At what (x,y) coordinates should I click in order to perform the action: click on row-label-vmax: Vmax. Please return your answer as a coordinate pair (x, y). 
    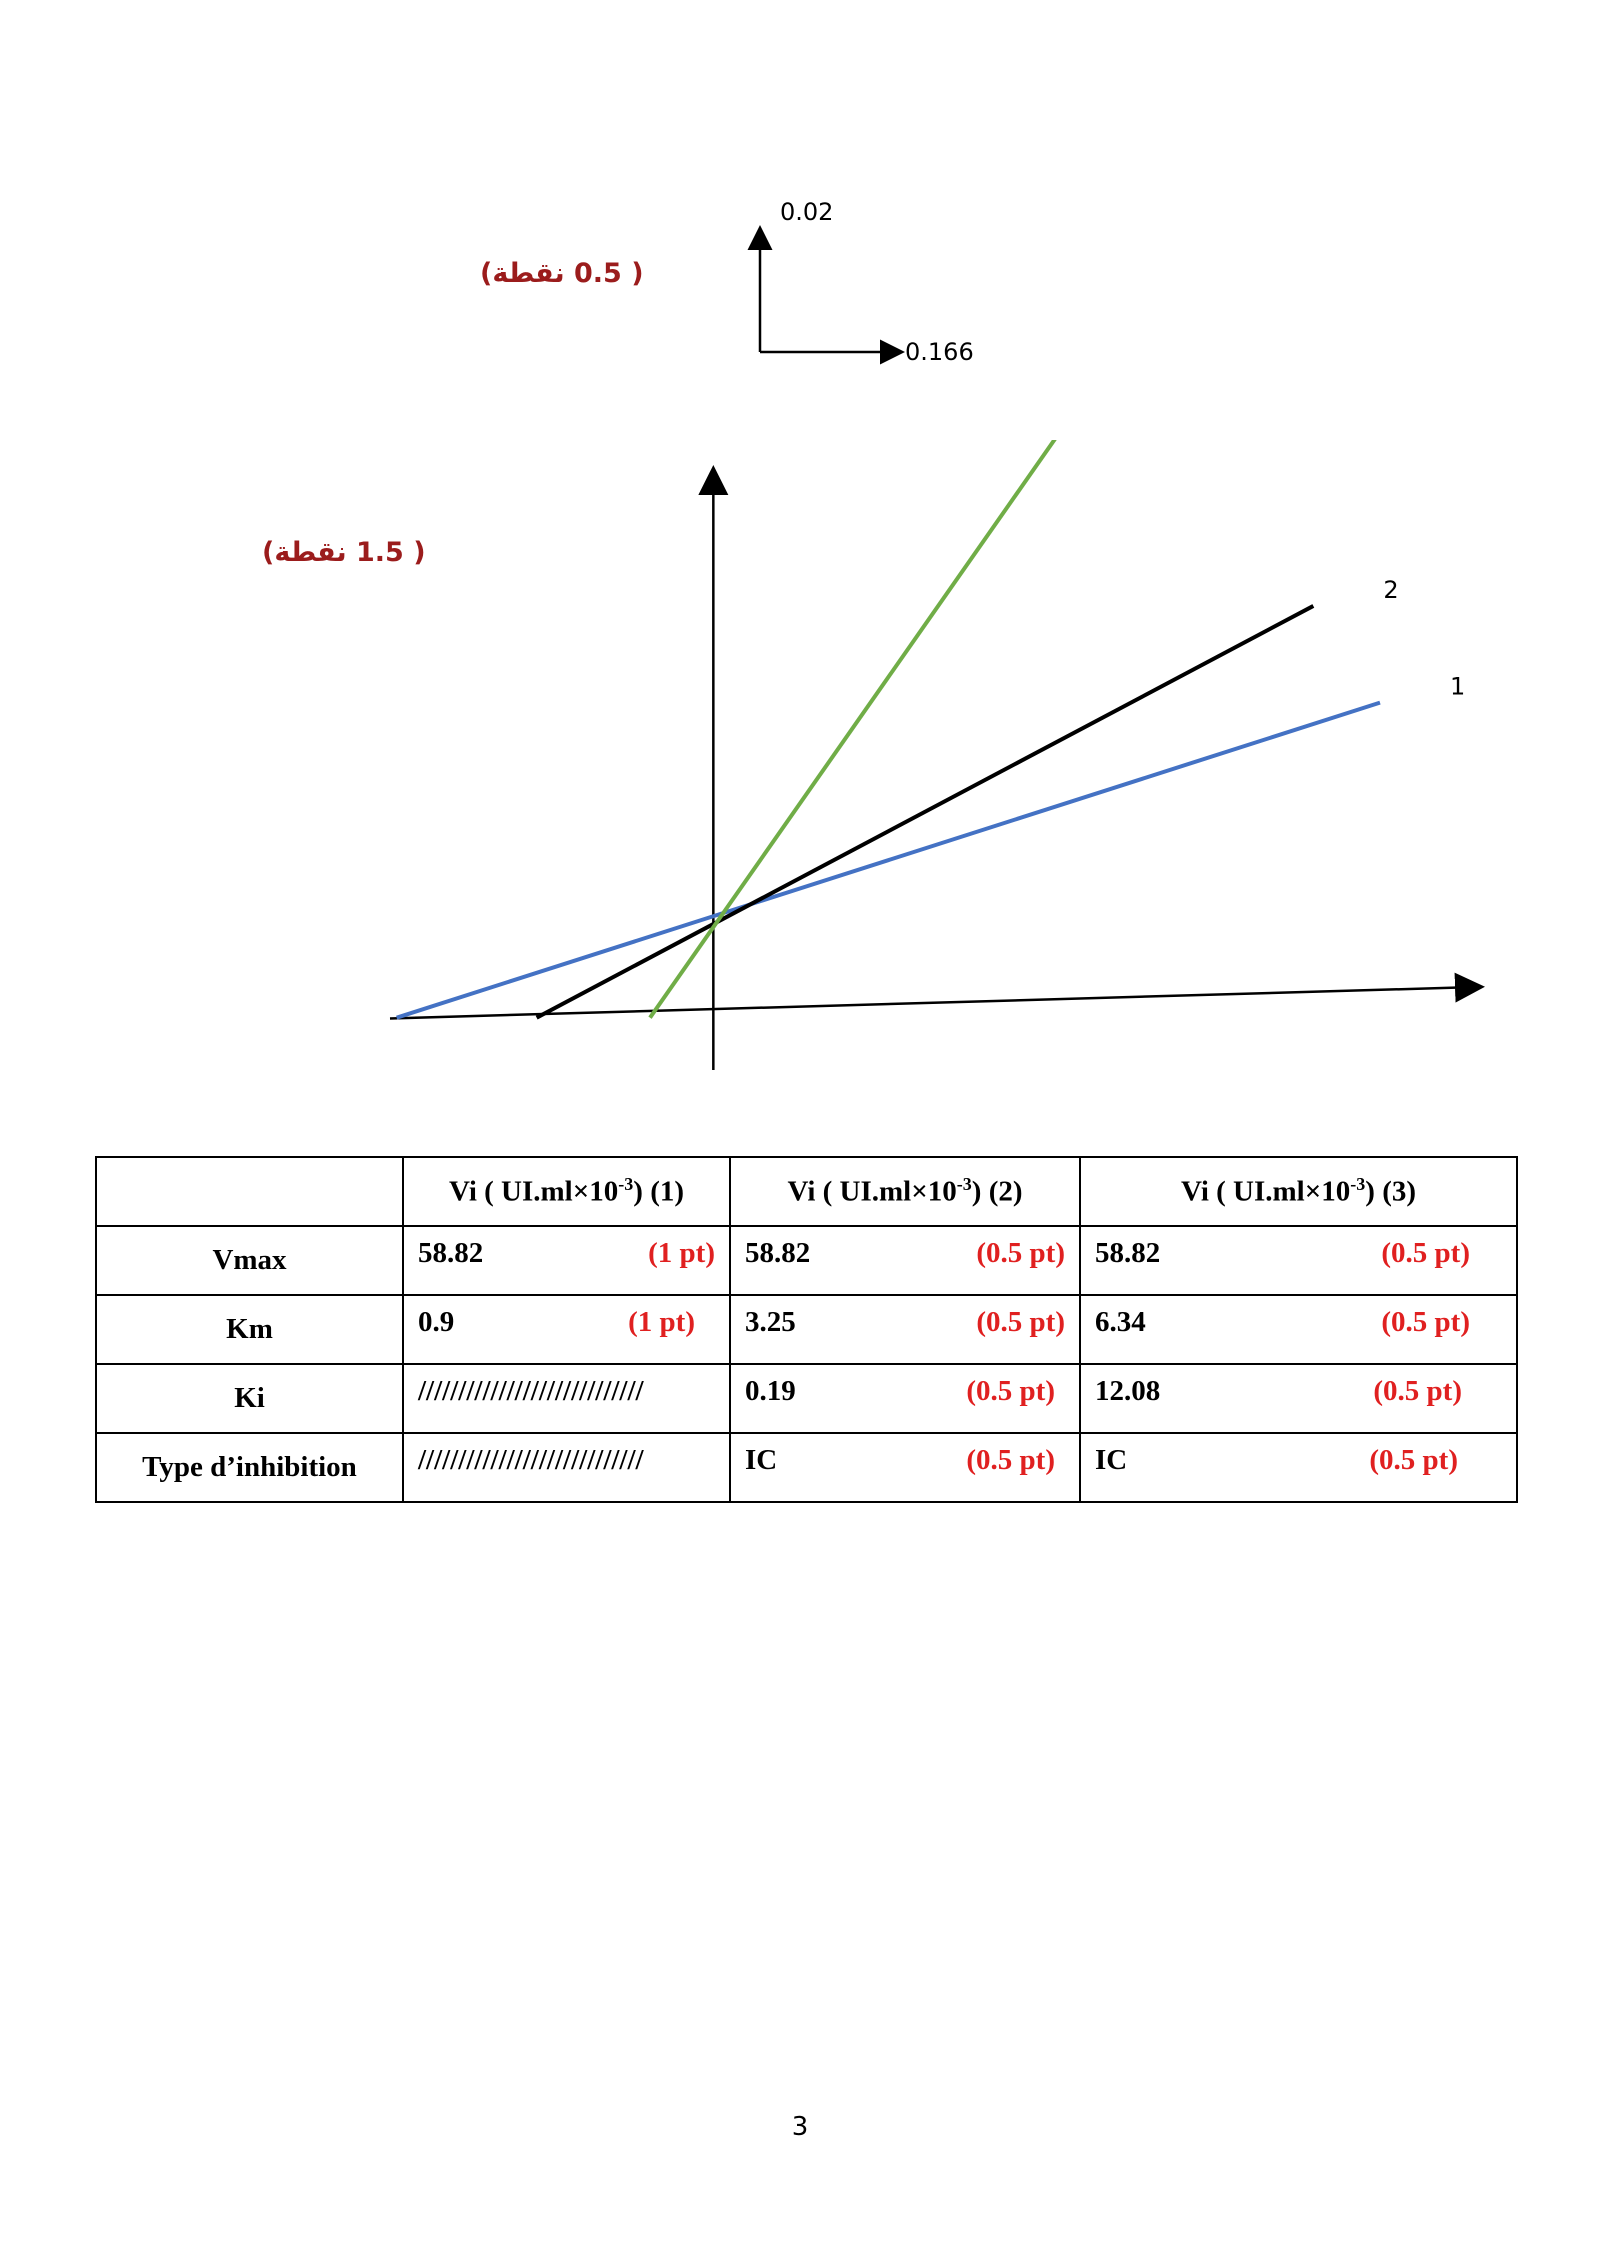
    Looking at the image, I should click on (249, 1260).